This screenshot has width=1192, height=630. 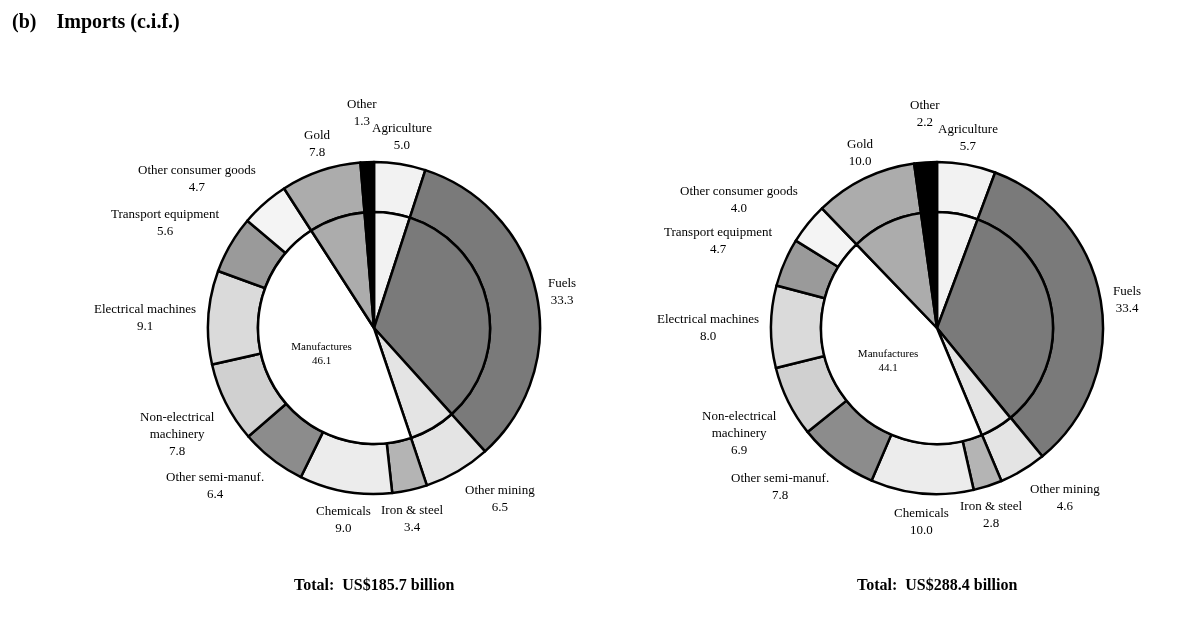 I want to click on text: Total: US$288.4 billion, so click(x=937, y=584).